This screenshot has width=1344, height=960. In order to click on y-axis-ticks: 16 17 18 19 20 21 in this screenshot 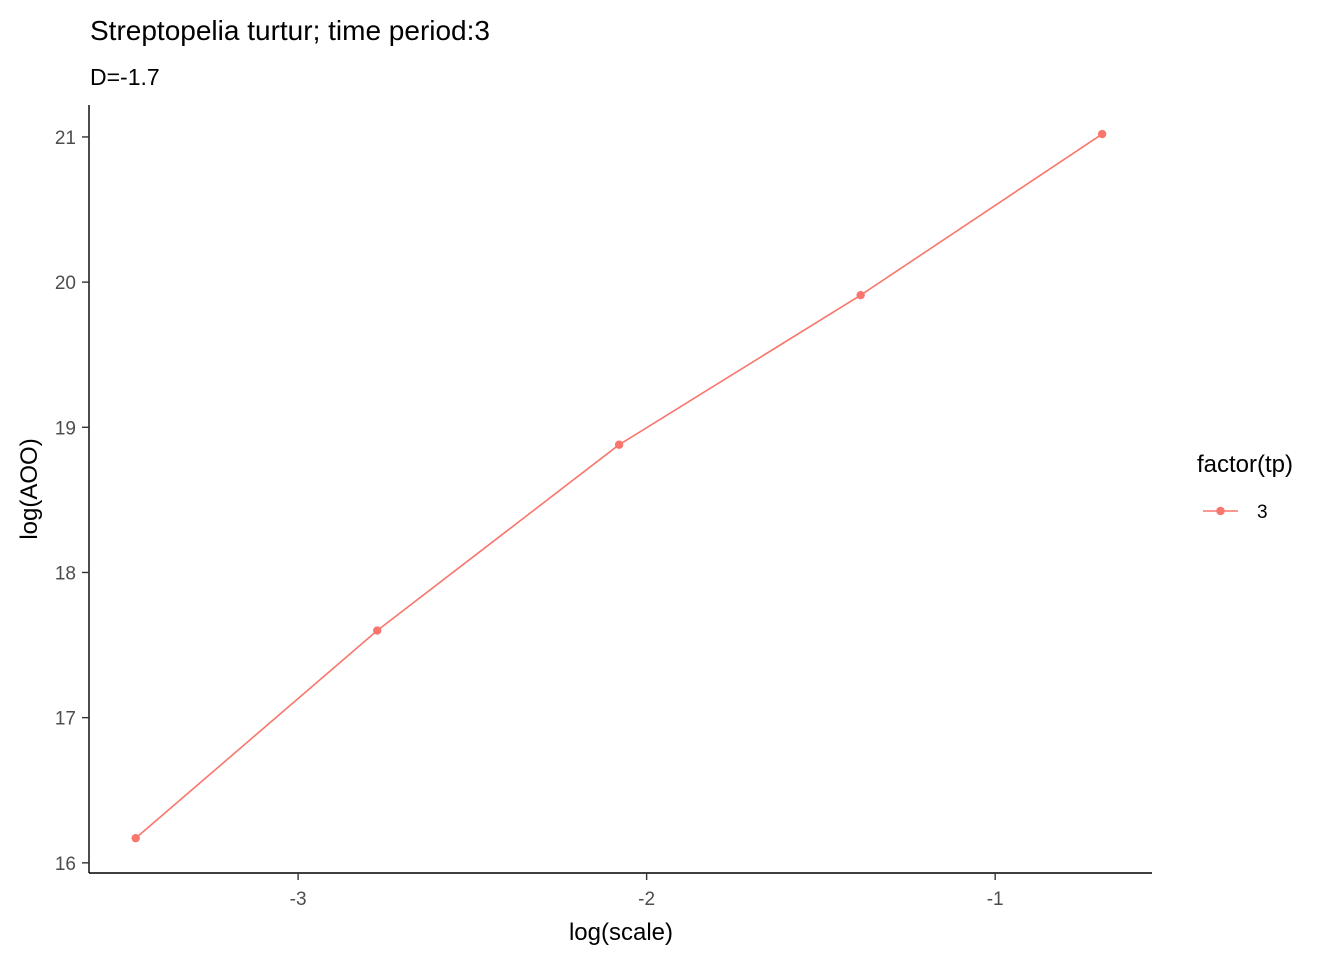, I will do `click(72, 501)`.